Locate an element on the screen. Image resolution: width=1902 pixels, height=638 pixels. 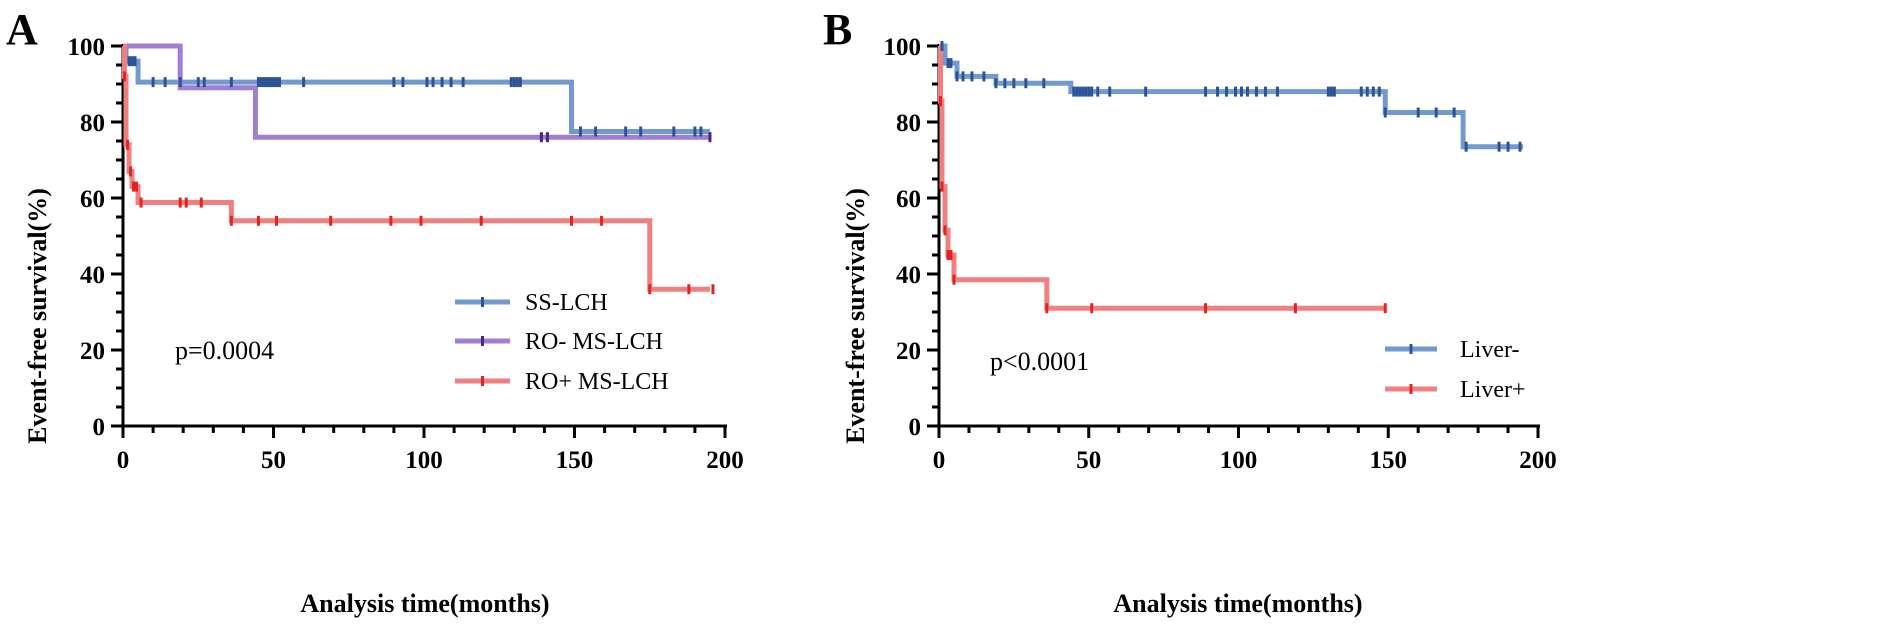
p-value-annotation: p<0.0001 is located at coordinates (1039, 361).